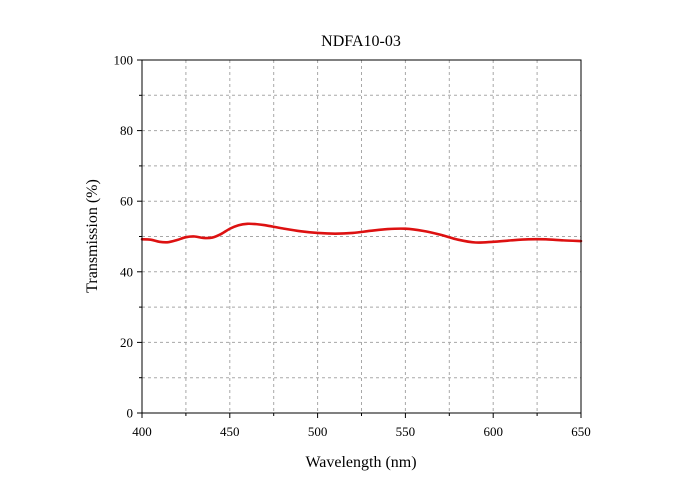 The height and width of the screenshot is (498, 700). I want to click on y-tick-label: 0, so click(130, 413).